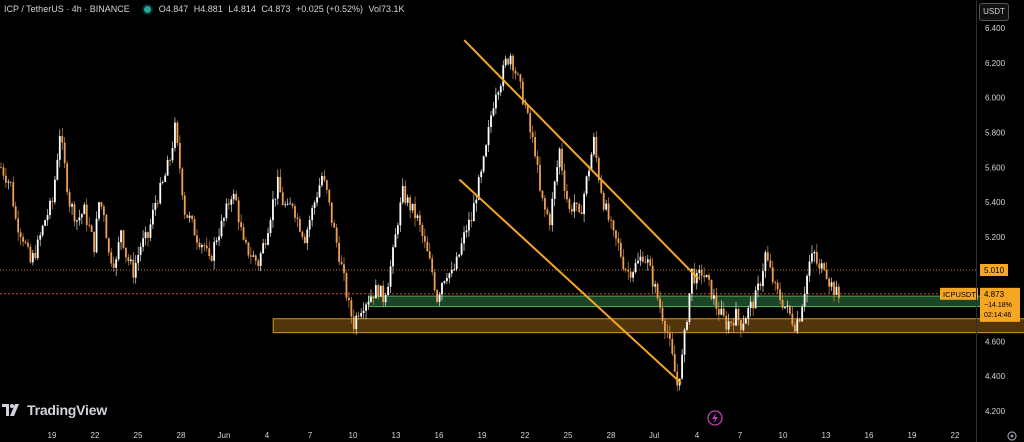 This screenshot has height=442, width=1024. I want to click on y-tick-label: 5.400, so click(995, 202).